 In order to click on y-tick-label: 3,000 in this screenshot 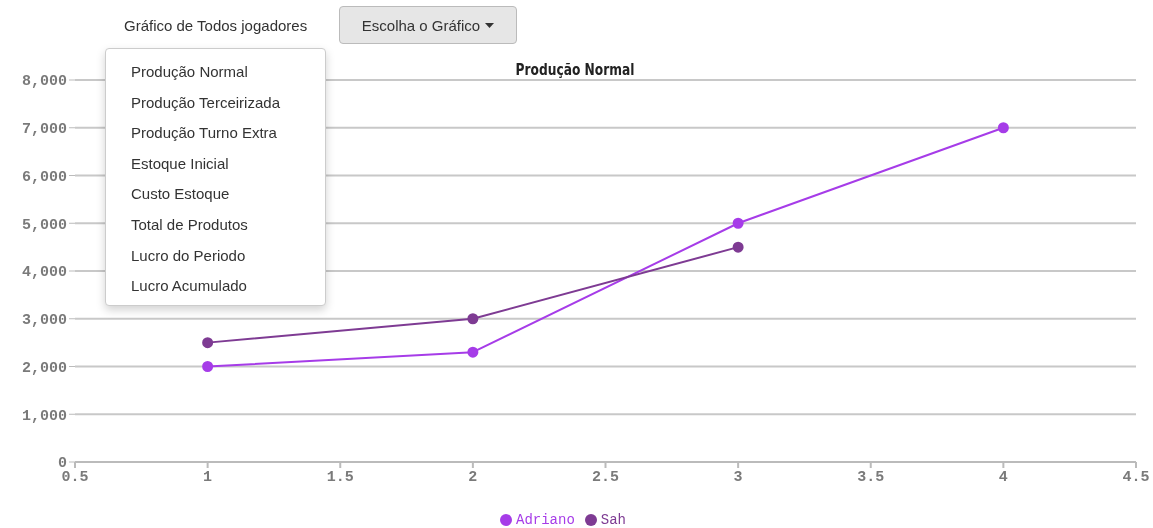, I will do `click(44, 321)`.